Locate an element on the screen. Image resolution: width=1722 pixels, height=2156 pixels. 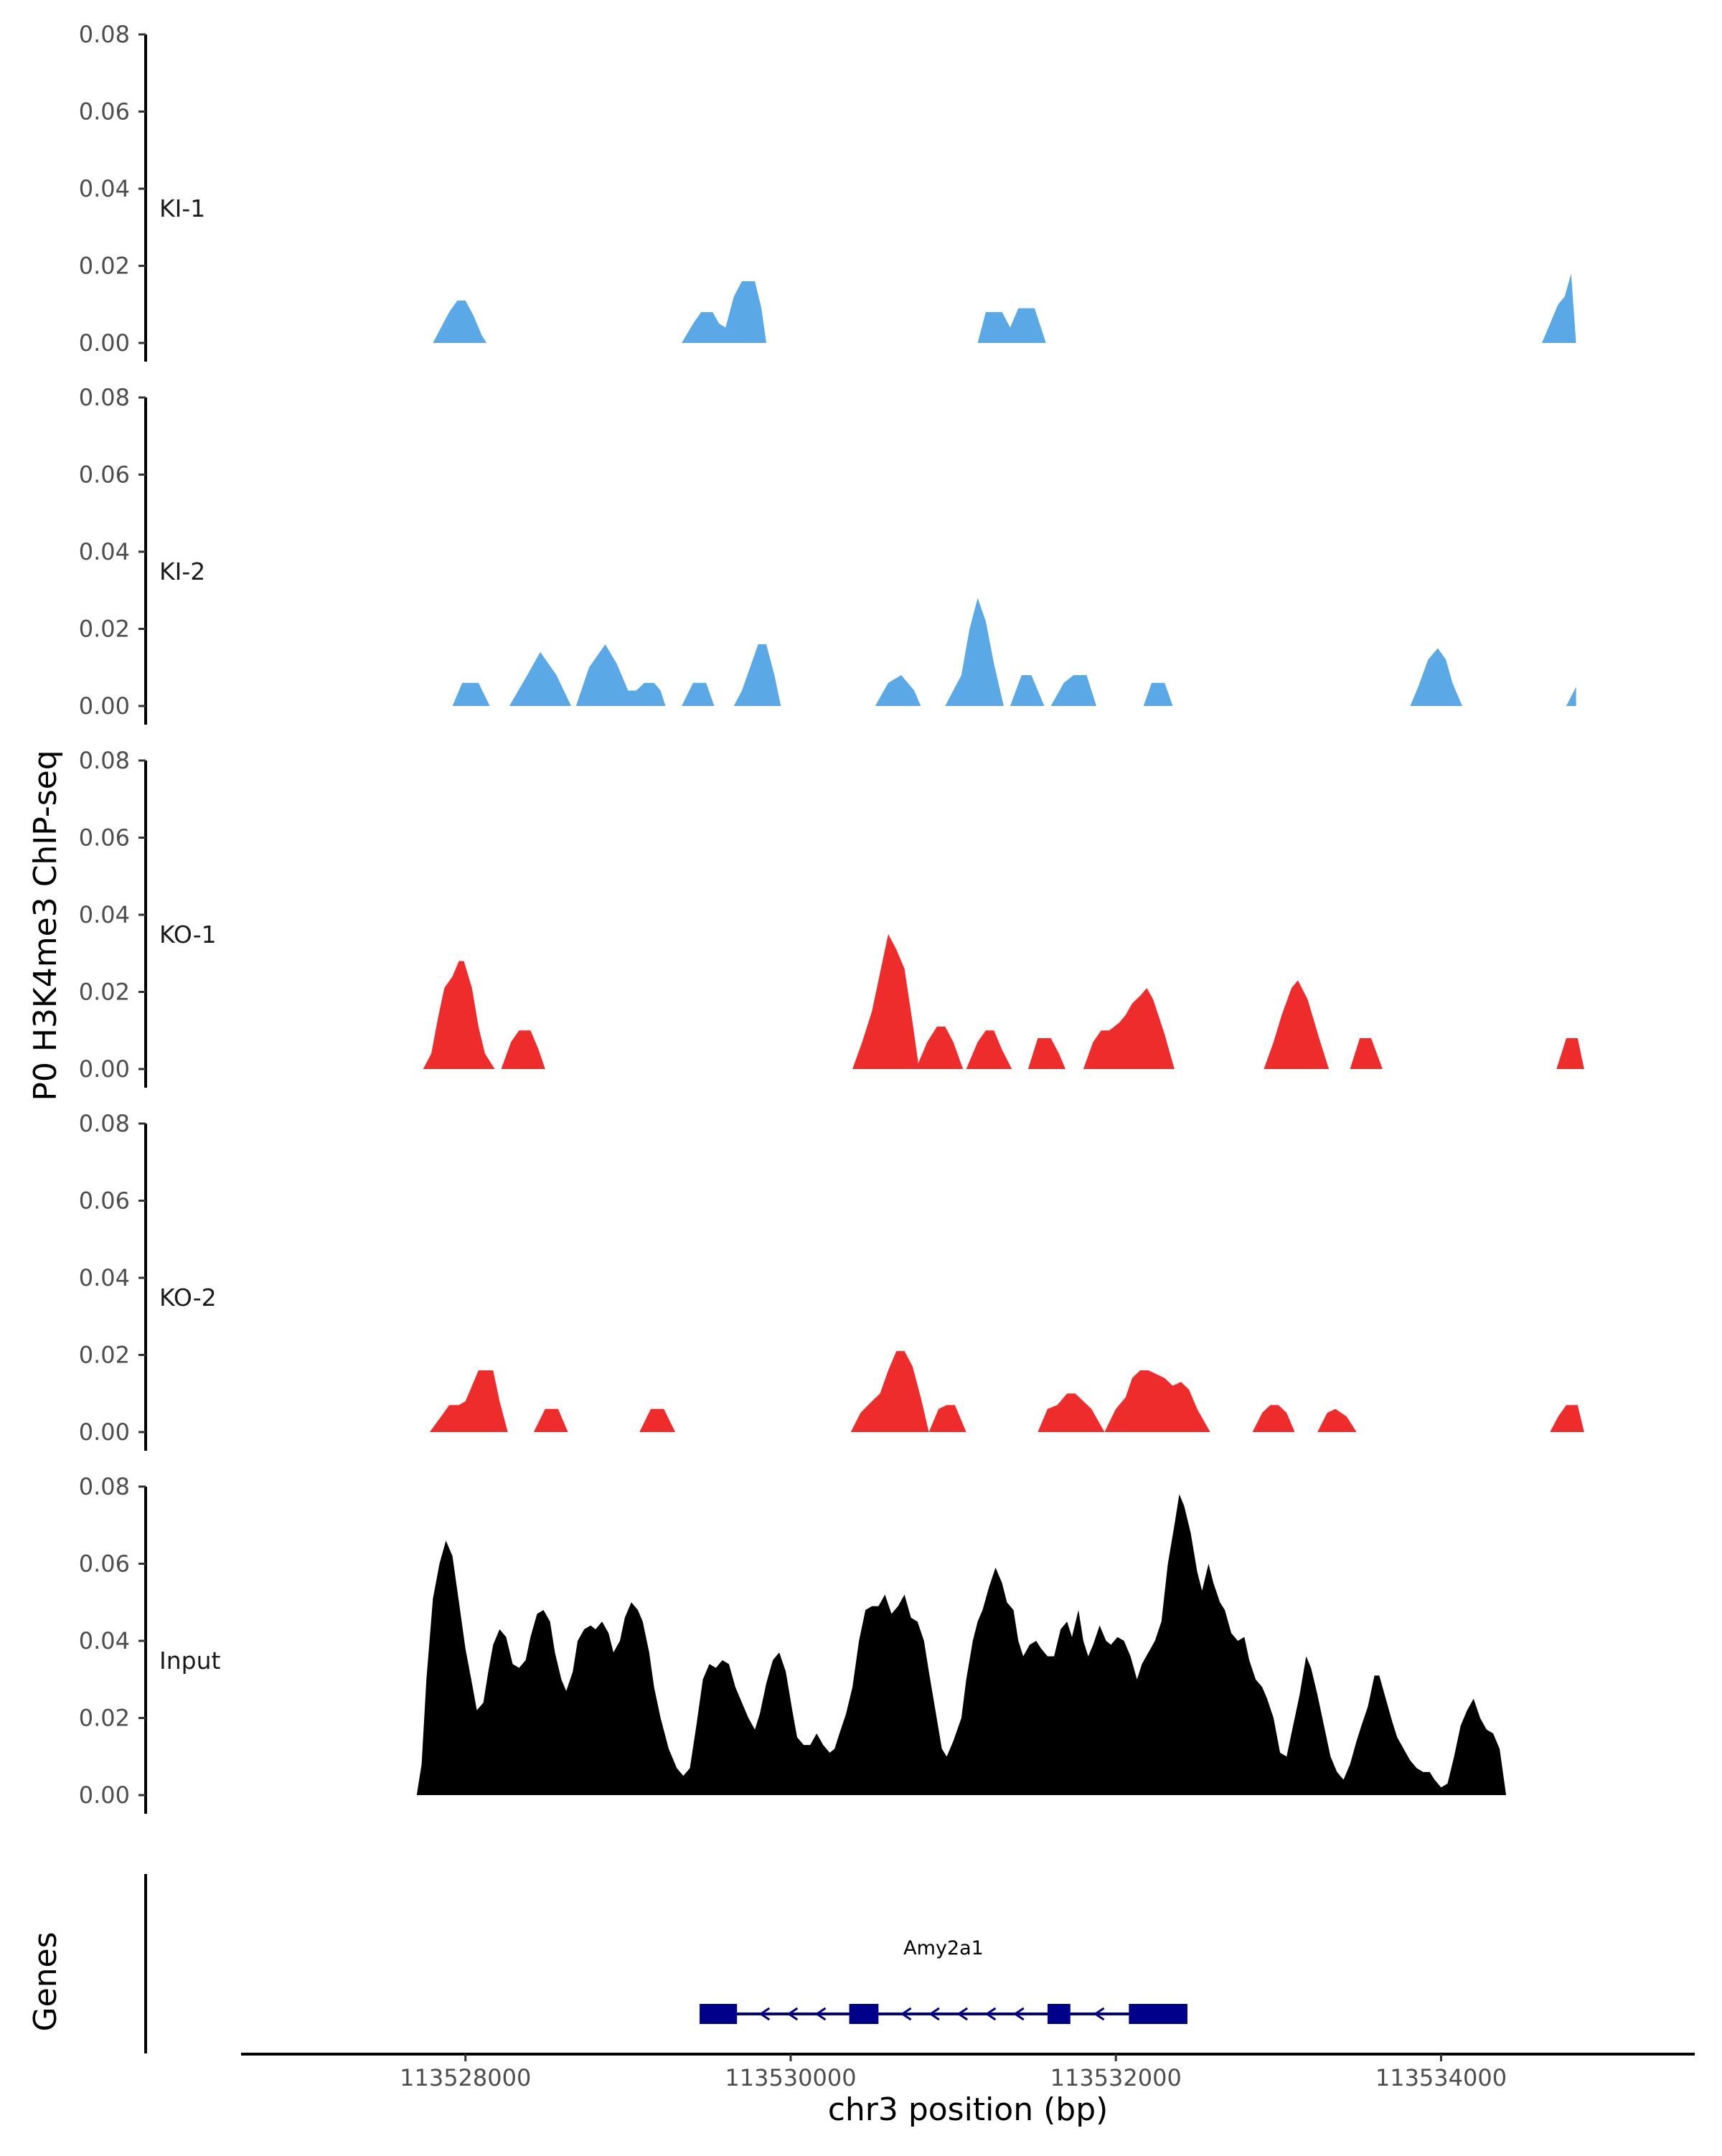
panel-label: KO-1 is located at coordinates (188, 935).